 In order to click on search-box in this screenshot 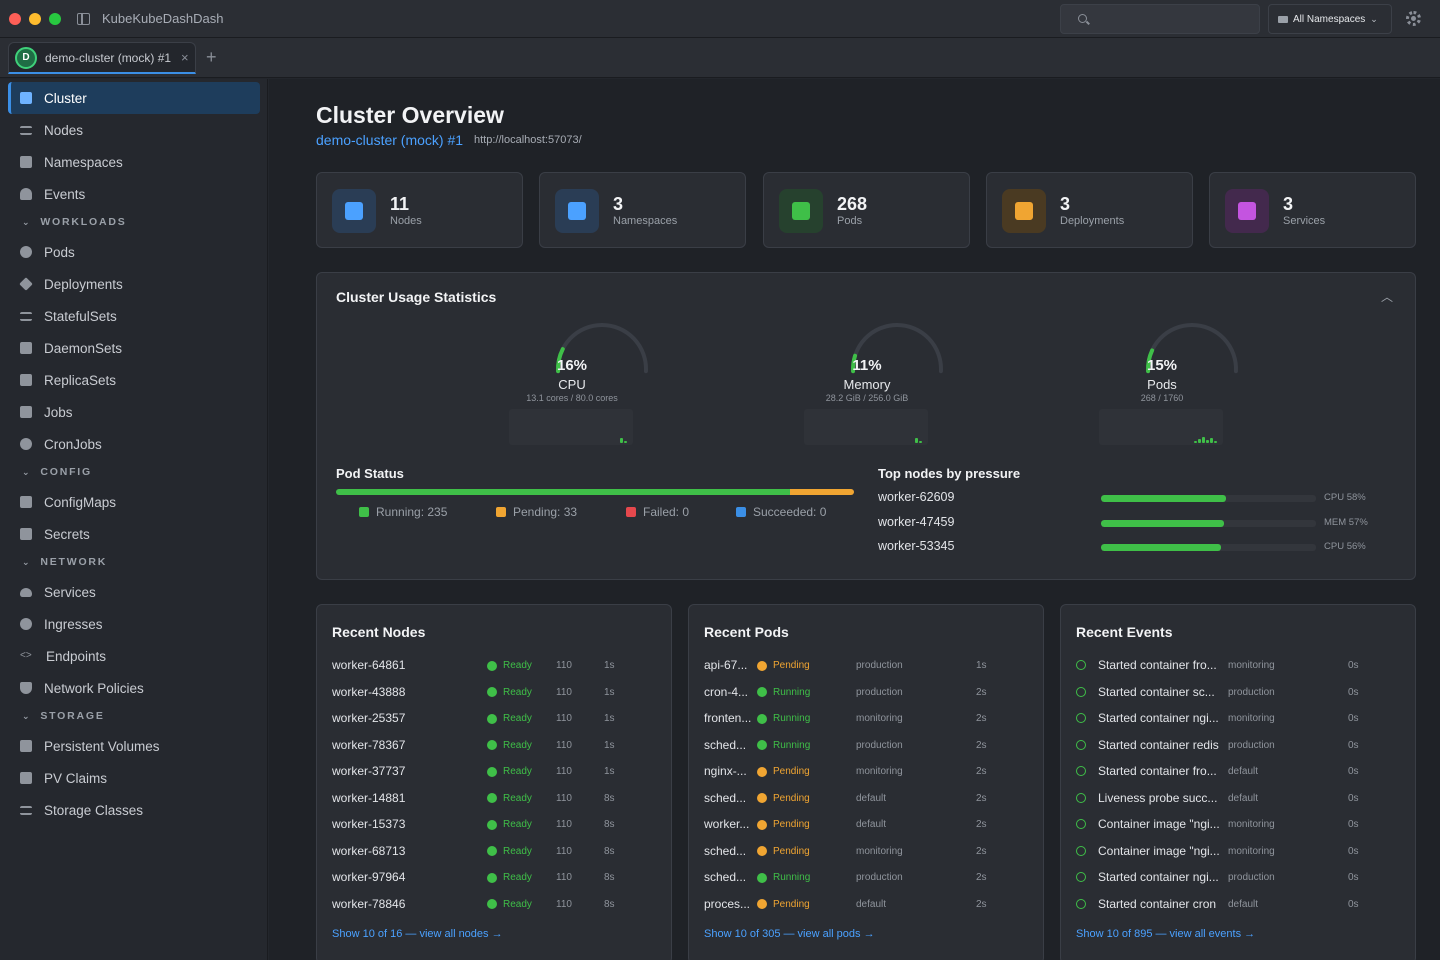, I will do `click(1160, 19)`.